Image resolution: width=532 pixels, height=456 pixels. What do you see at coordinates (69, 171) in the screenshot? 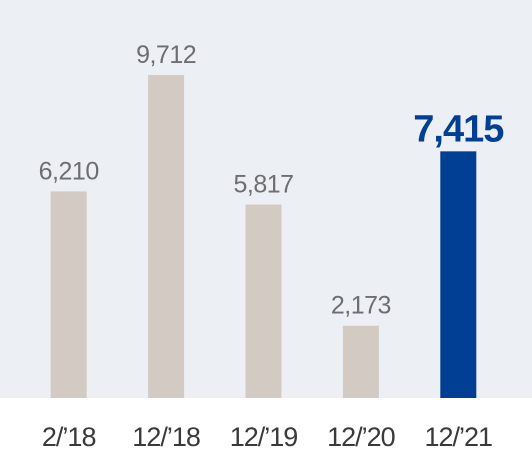
I see `value-label: 6,210` at bounding box center [69, 171].